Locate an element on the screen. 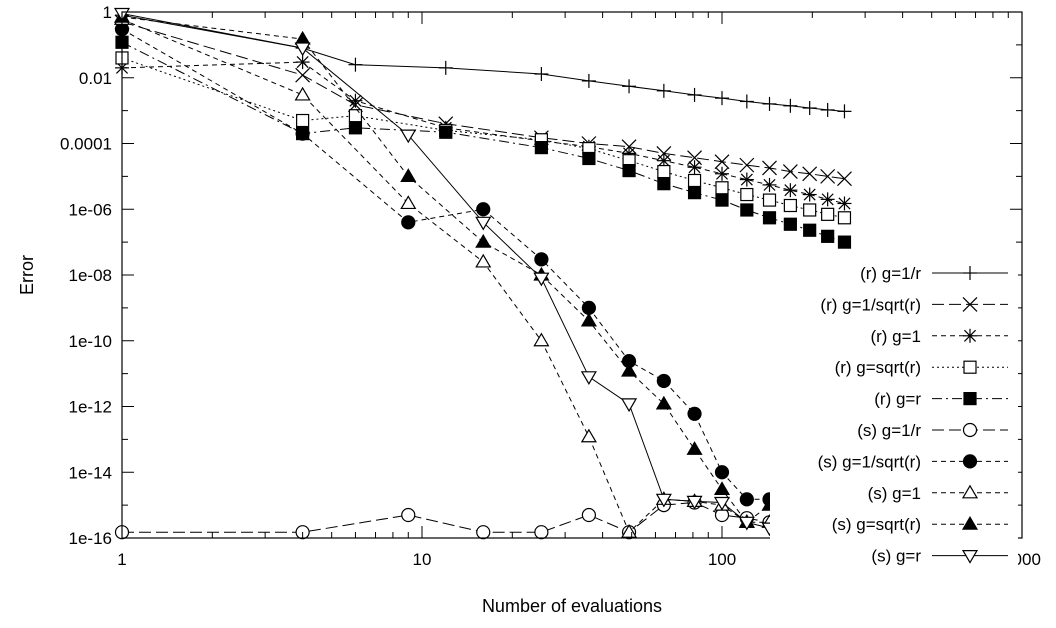 The image size is (1056, 628). legend-entry: (s) g=sqrt(r) is located at coordinates (920, 524).